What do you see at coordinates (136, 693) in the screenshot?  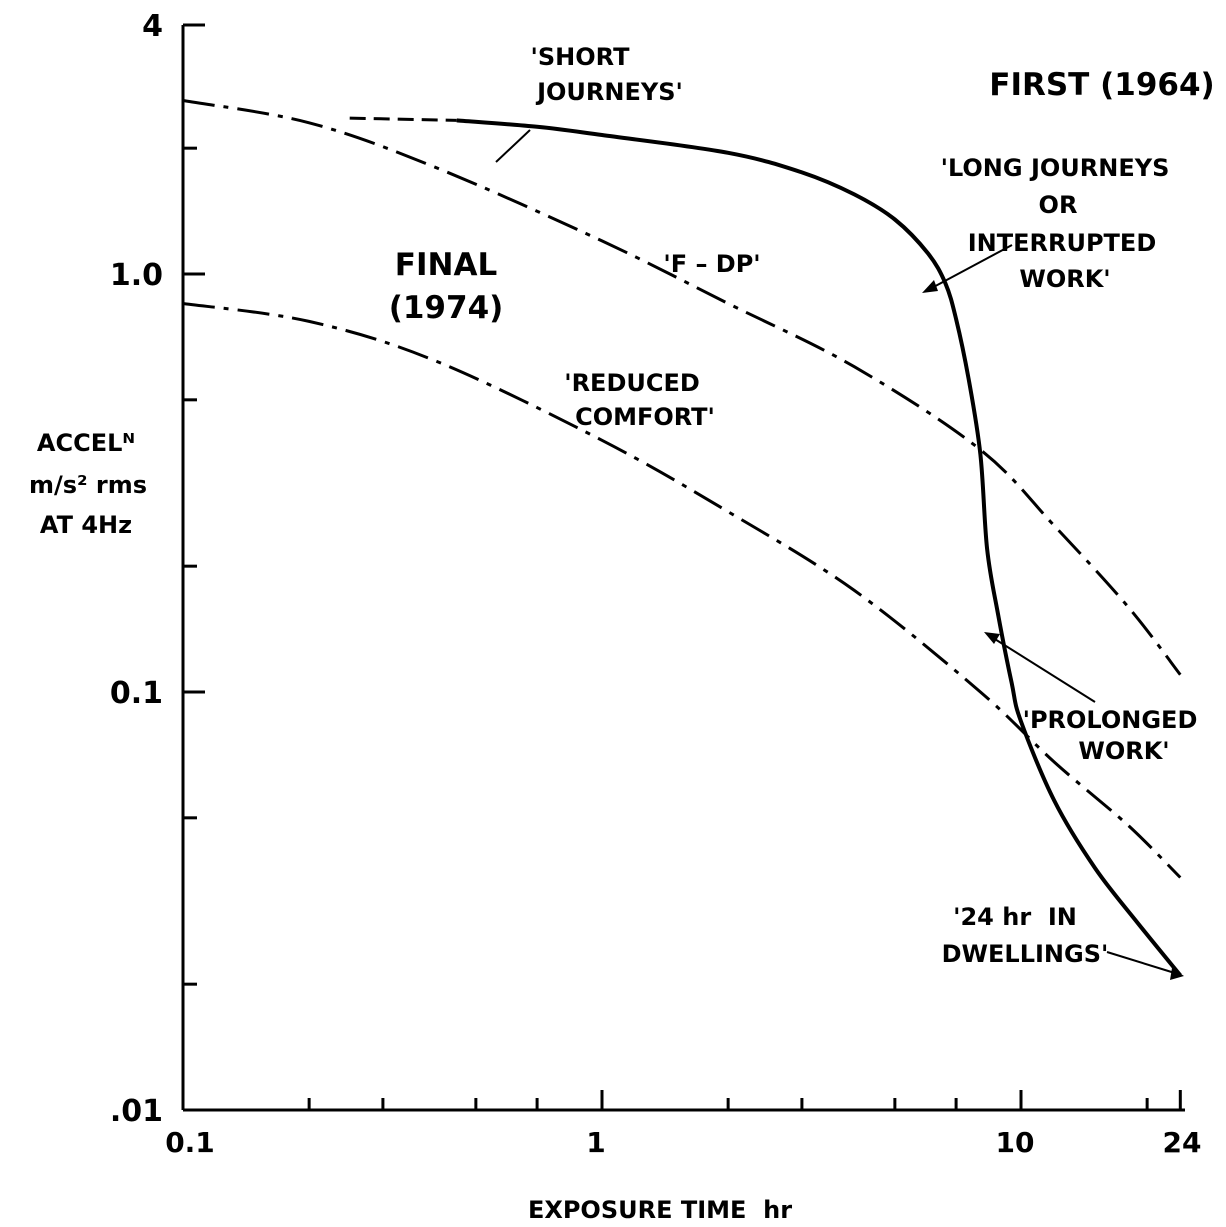 I see `y-tick-label-0-1: 0.1` at bounding box center [136, 693].